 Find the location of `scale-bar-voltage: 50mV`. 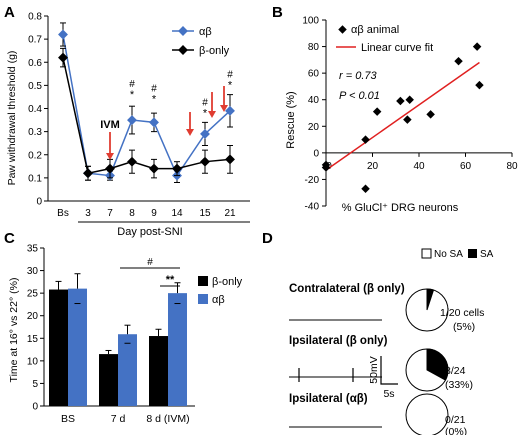

scale-bar-voltage: 50mV is located at coordinates (374, 369).